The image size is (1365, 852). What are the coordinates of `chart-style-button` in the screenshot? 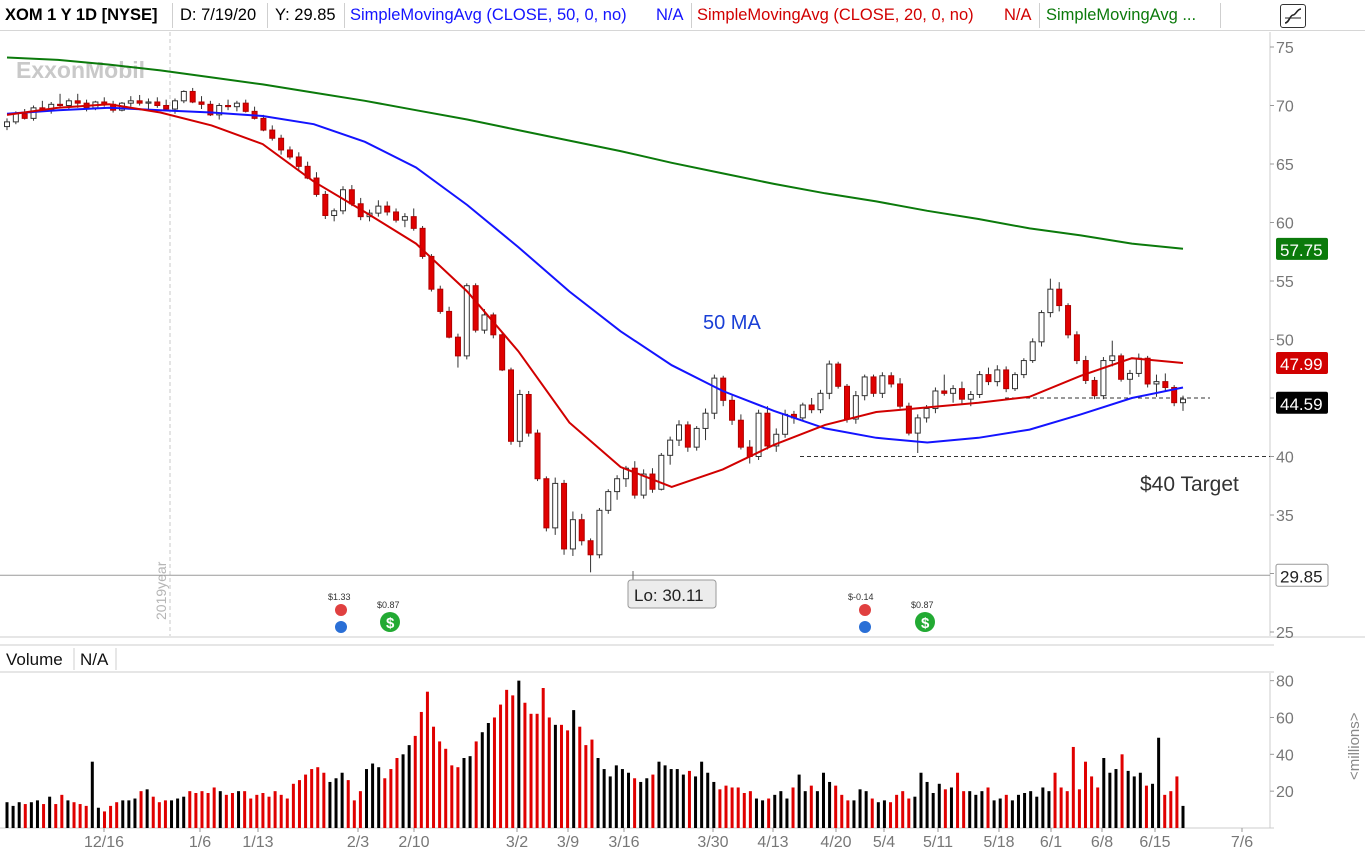 It's located at (1293, 16).